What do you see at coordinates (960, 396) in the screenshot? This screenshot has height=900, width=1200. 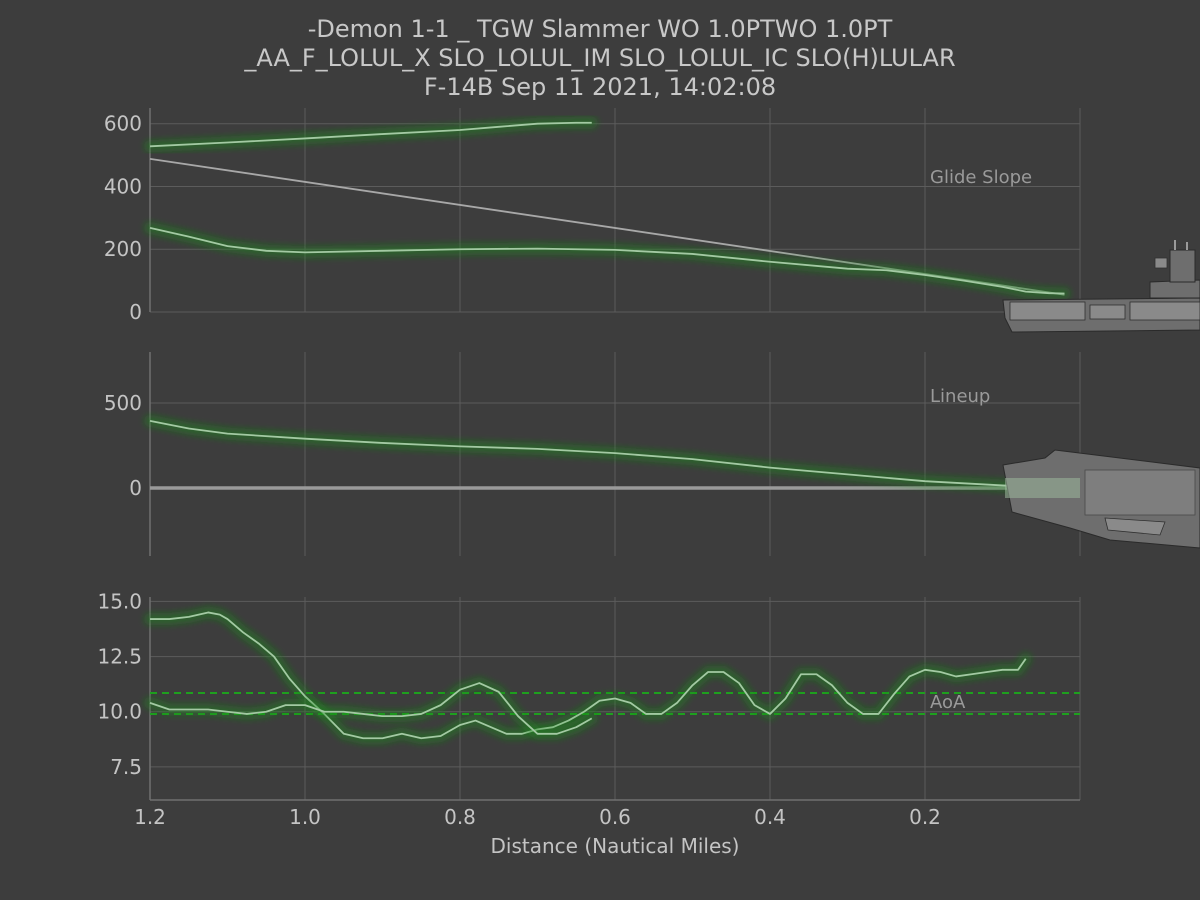 I see `panel-label: Lineup` at bounding box center [960, 396].